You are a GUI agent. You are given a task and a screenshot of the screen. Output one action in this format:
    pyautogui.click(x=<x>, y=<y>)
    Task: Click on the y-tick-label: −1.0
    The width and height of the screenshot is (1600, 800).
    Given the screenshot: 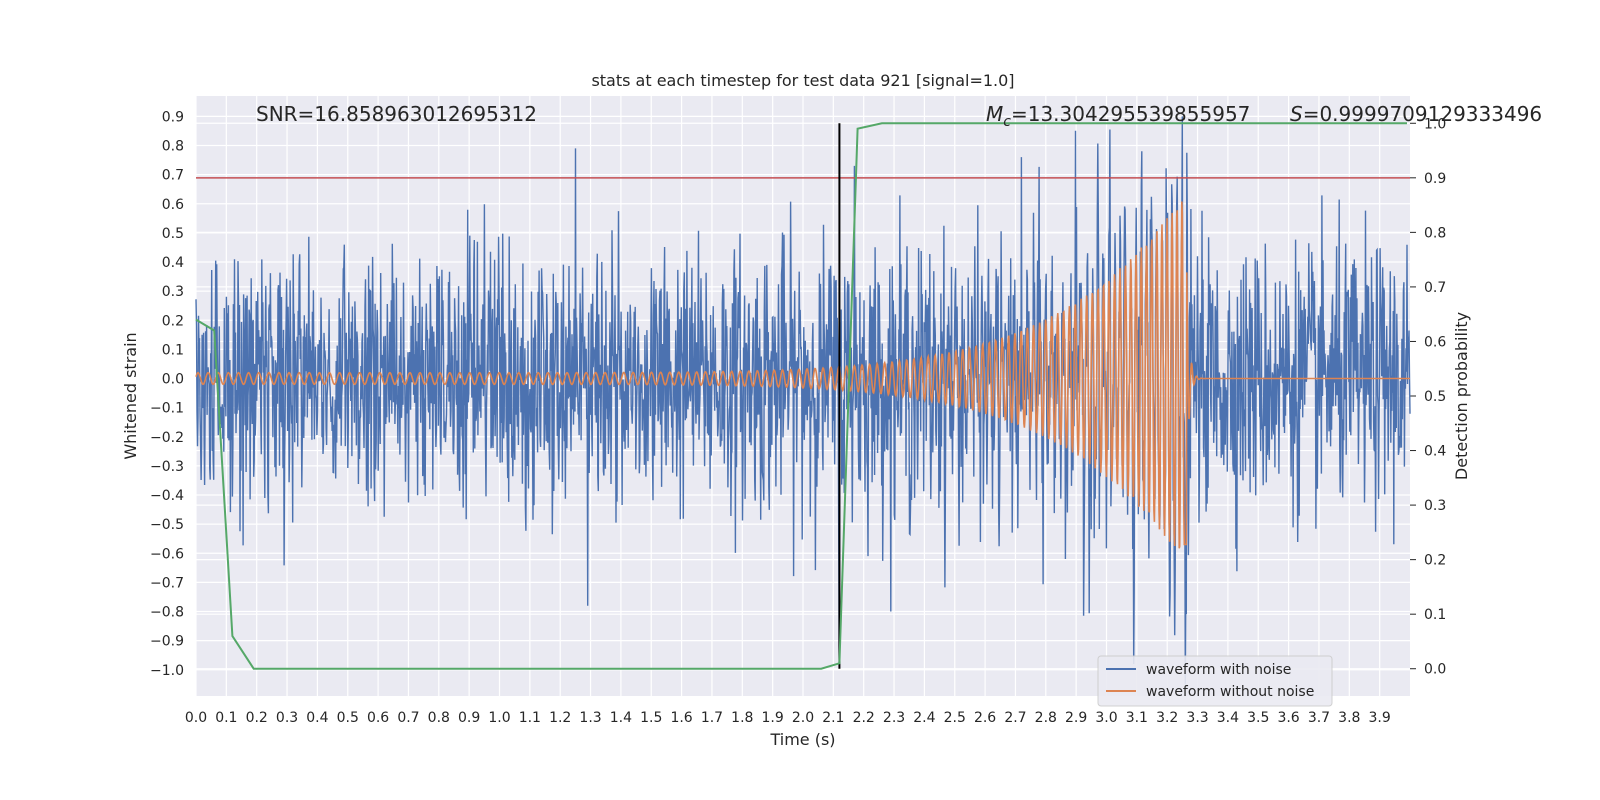 What is the action you would take?
    pyautogui.click(x=167, y=671)
    